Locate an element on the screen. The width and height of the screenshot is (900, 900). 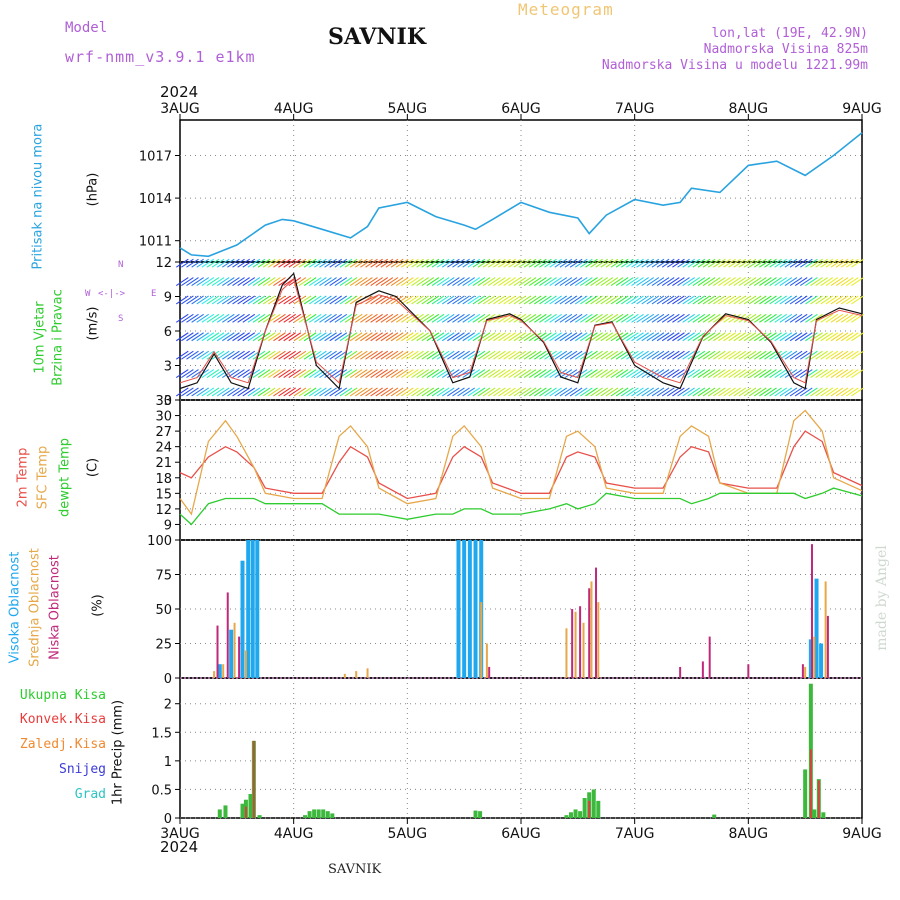
lonlat-label: lon,lat (19E, 42.9N) is located at coordinates (789, 33).